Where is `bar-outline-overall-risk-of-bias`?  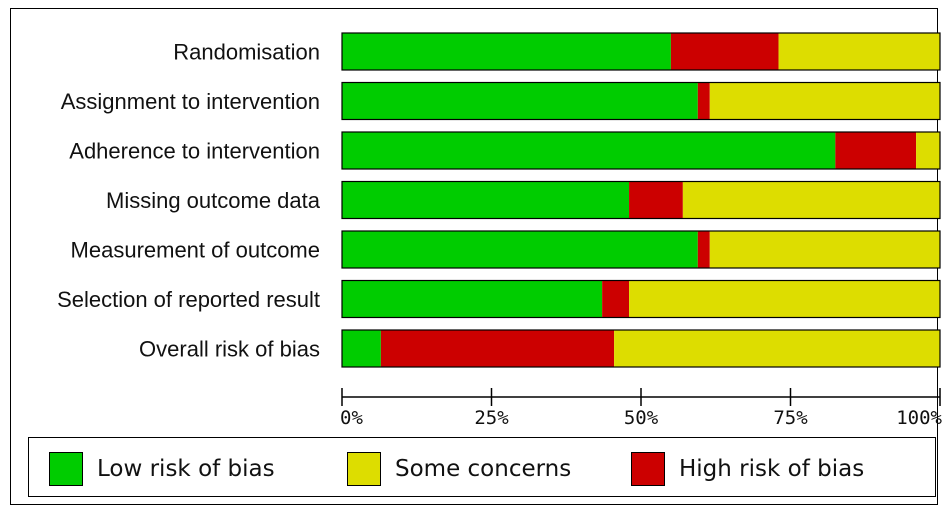
bar-outline-overall-risk-of-bias is located at coordinates (641, 348).